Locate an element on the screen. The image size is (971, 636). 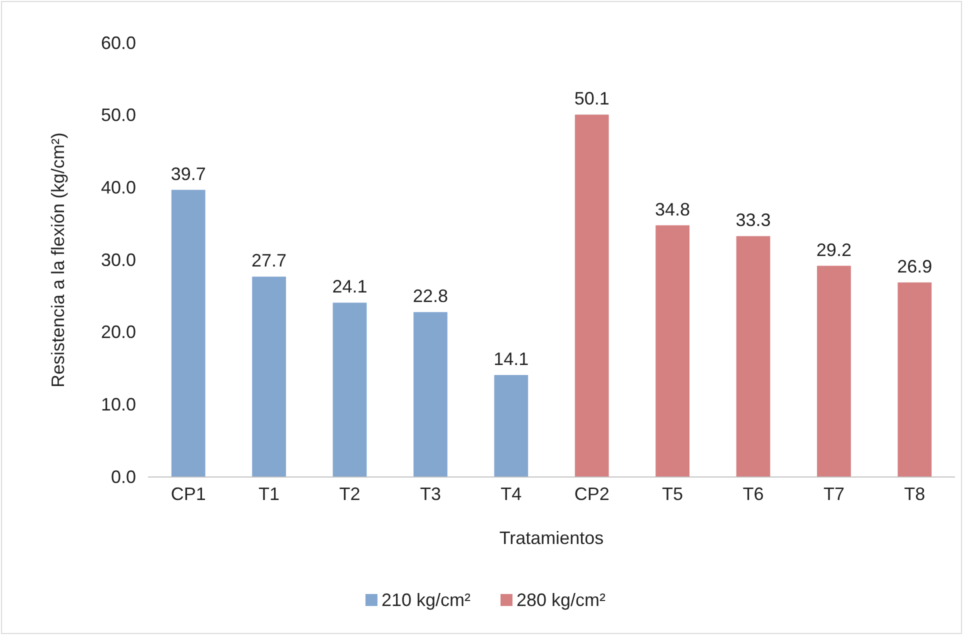
x-tick-label: T4 is located at coordinates (511, 494).